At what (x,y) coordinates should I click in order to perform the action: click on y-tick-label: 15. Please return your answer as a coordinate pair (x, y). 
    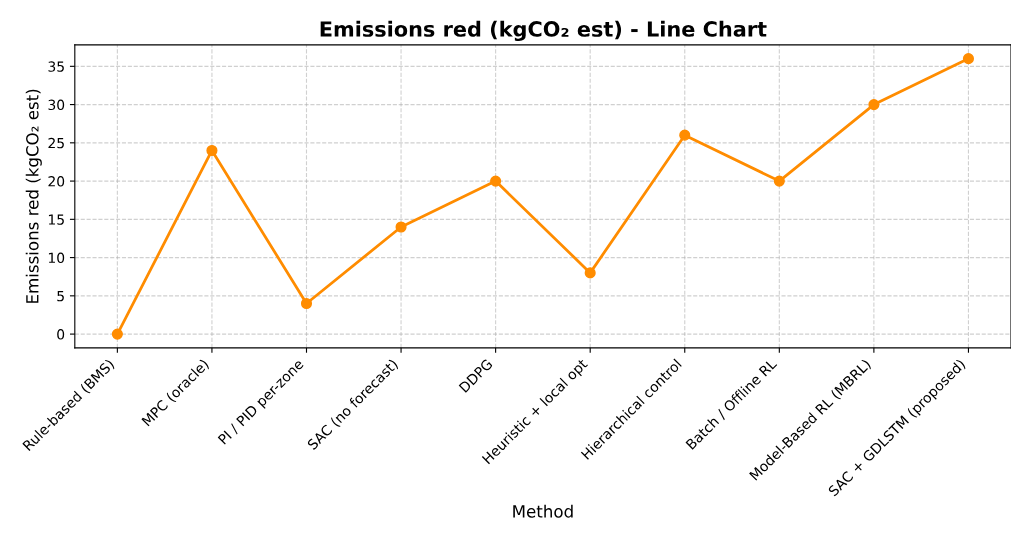
    Looking at the image, I should click on (56, 219).